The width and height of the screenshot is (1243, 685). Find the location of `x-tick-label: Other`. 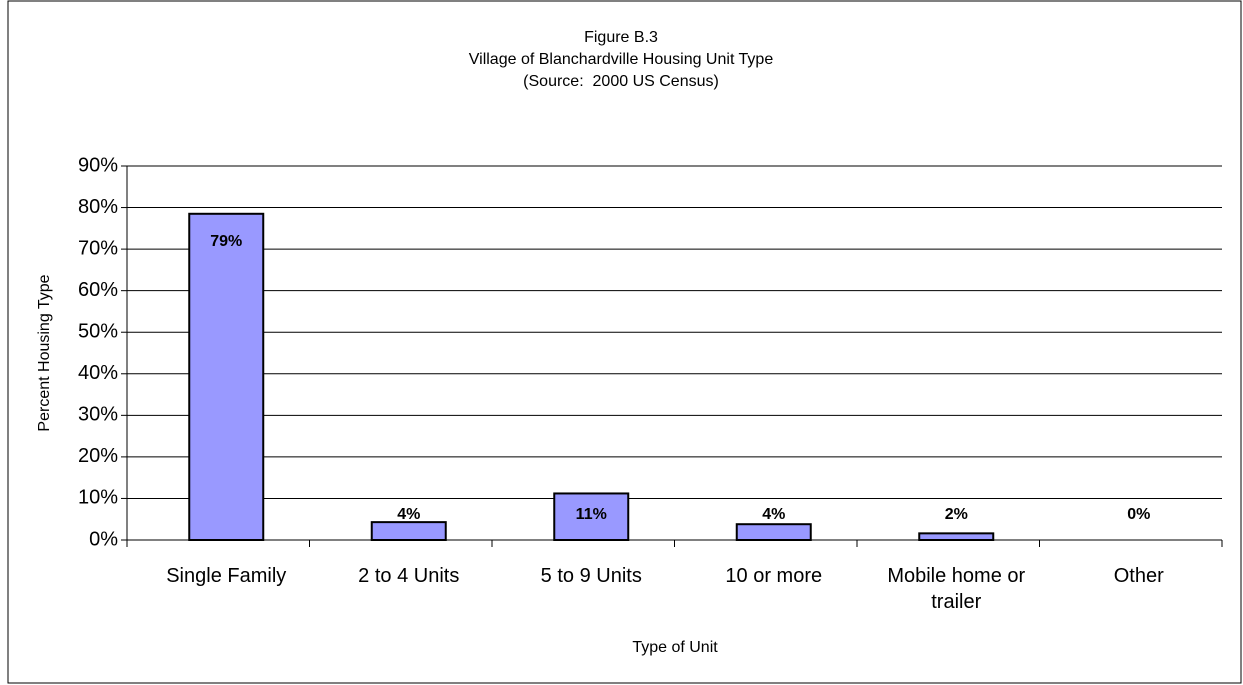

x-tick-label: Other is located at coordinates (1138, 576).